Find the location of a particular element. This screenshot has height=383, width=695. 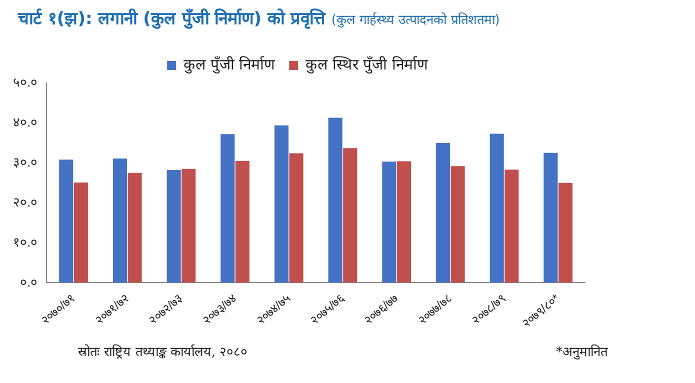

y-tick-label: १०.० is located at coordinates (25, 242).